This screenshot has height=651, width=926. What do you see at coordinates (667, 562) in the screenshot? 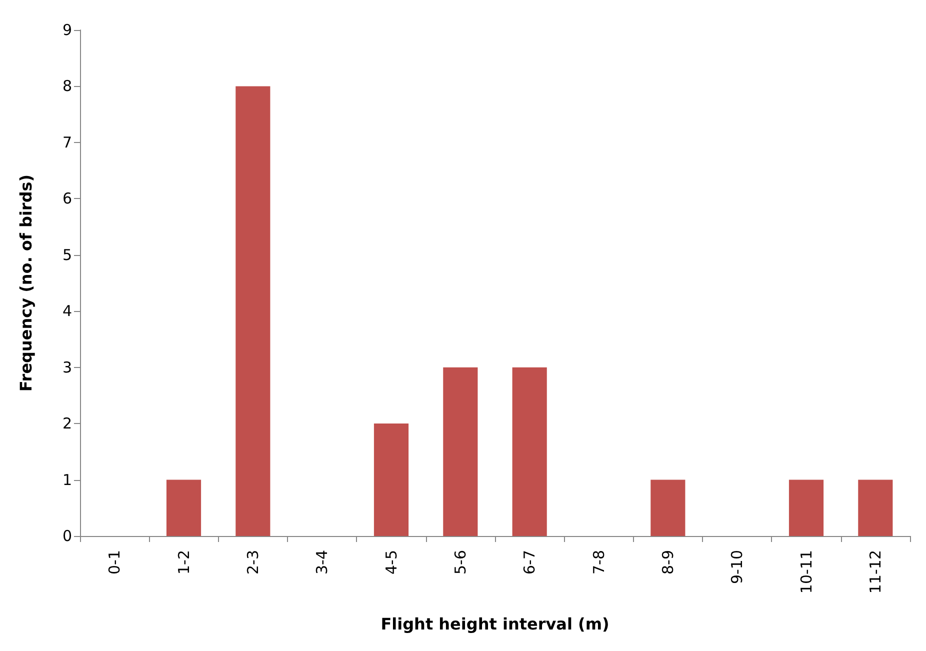
I see `x-tick-label: 8-9` at bounding box center [667, 562].